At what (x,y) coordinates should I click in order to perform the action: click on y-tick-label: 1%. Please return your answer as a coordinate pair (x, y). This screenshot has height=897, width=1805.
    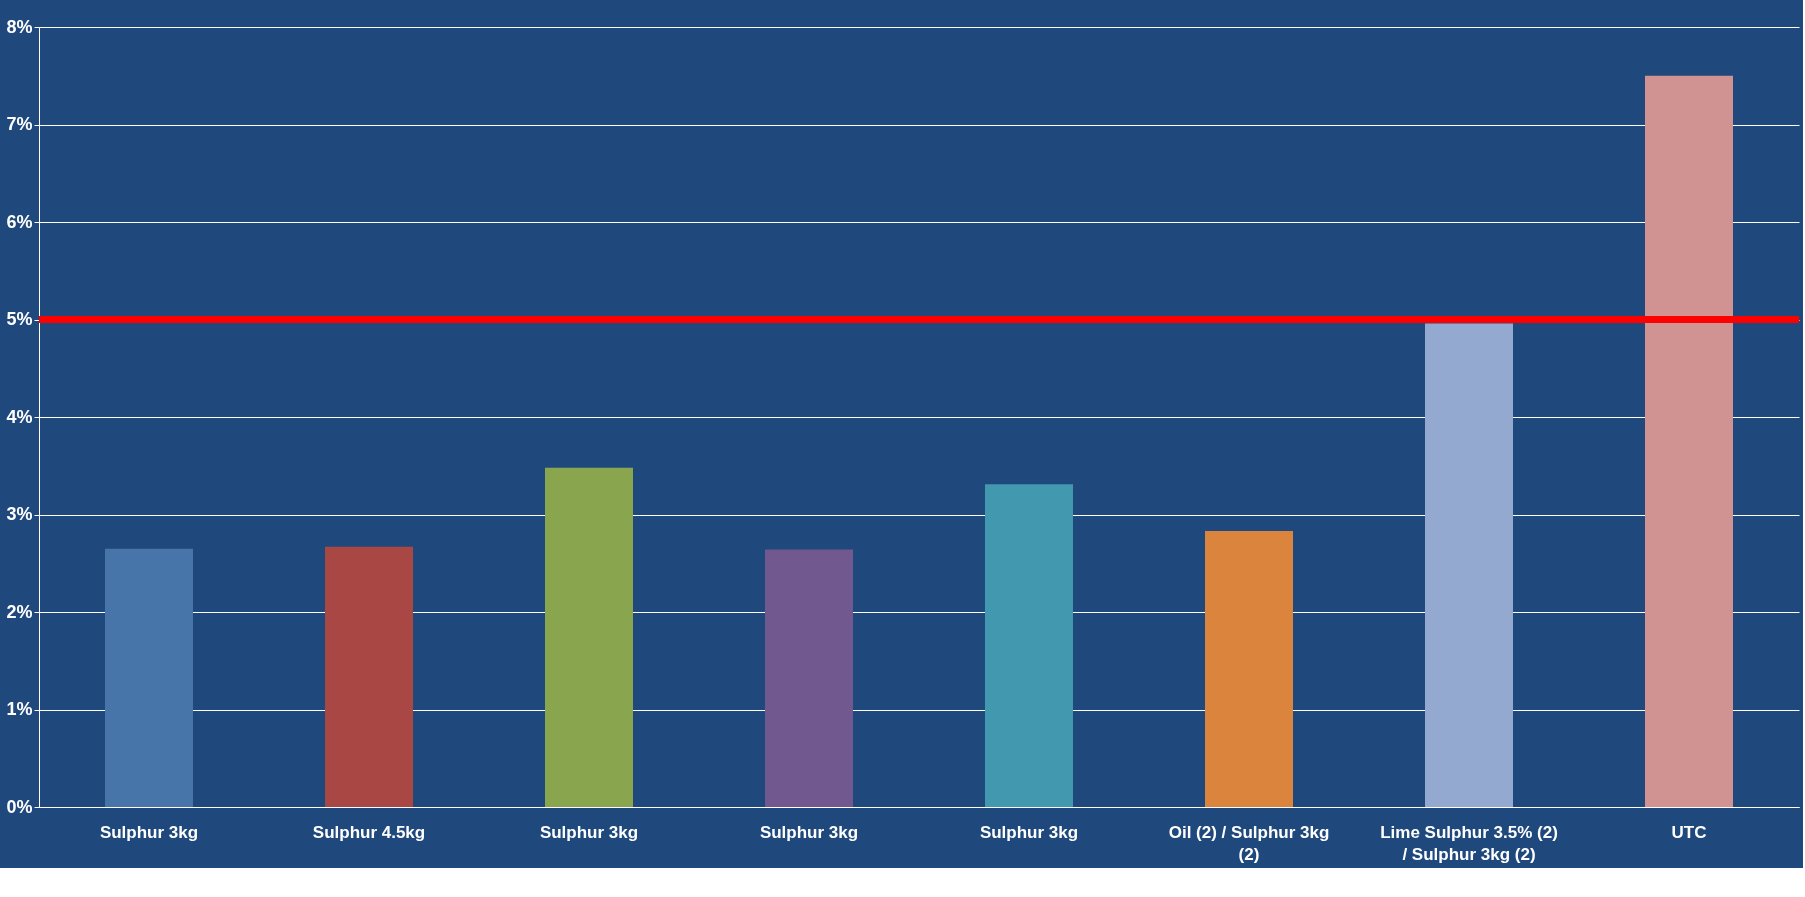
    Looking at the image, I should click on (19, 709).